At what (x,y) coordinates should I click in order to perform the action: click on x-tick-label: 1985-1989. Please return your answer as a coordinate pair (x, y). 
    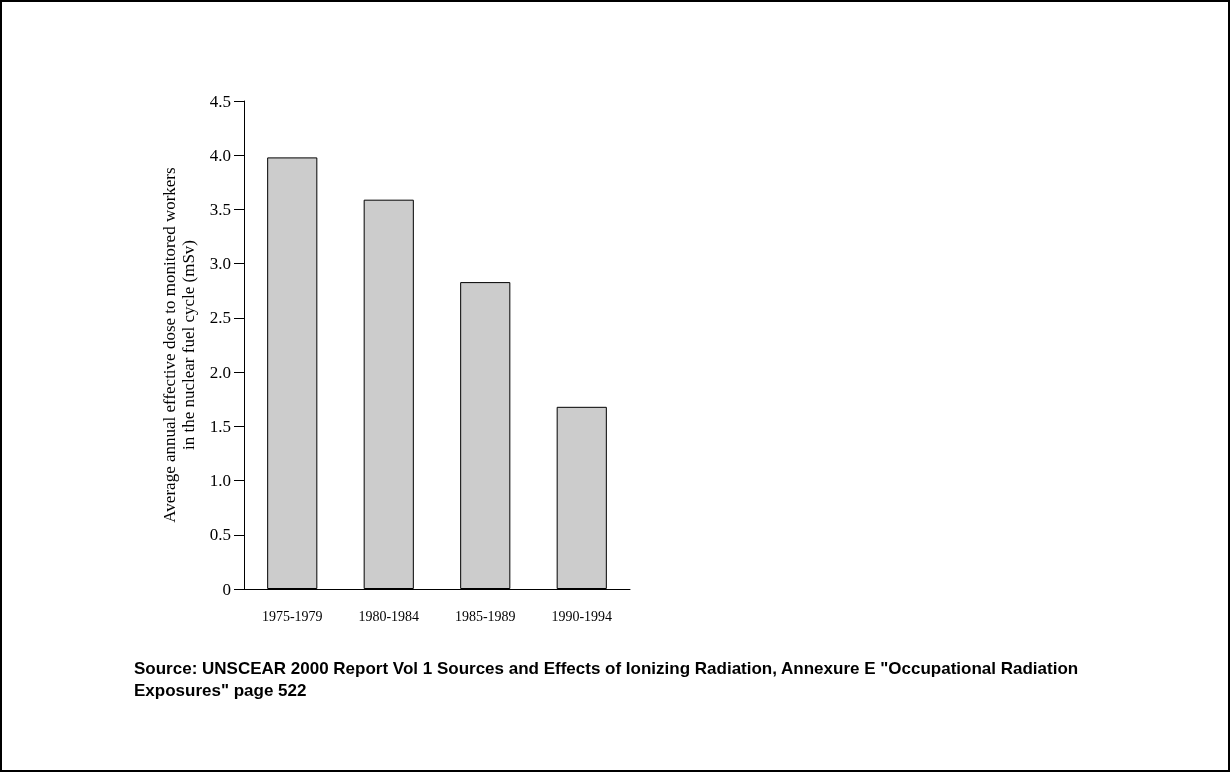
    Looking at the image, I should click on (485, 616).